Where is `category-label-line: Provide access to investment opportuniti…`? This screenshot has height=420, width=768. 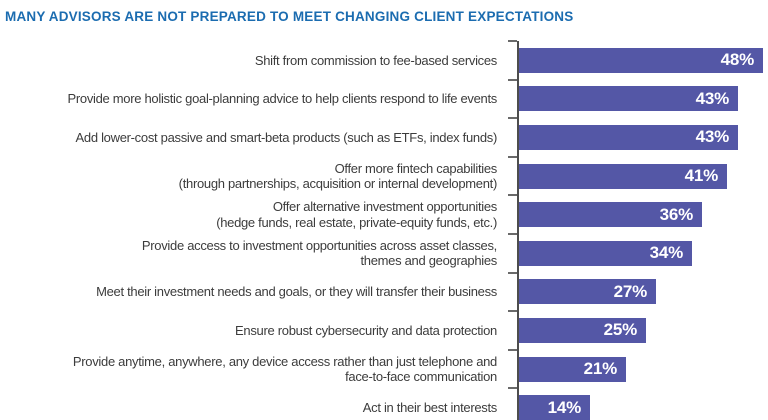
category-label-line: Provide access to investment opportuniti… is located at coordinates (319, 245).